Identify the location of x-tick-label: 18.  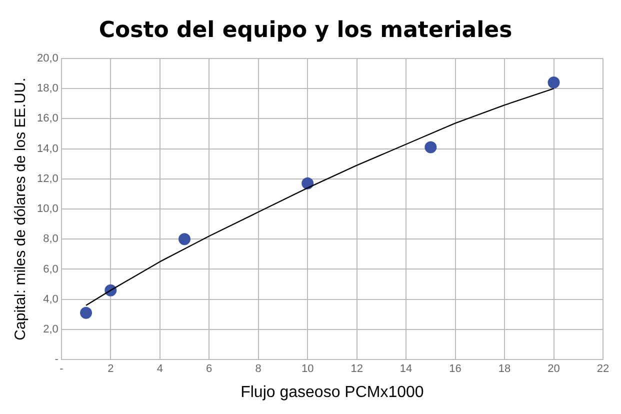
(504, 369).